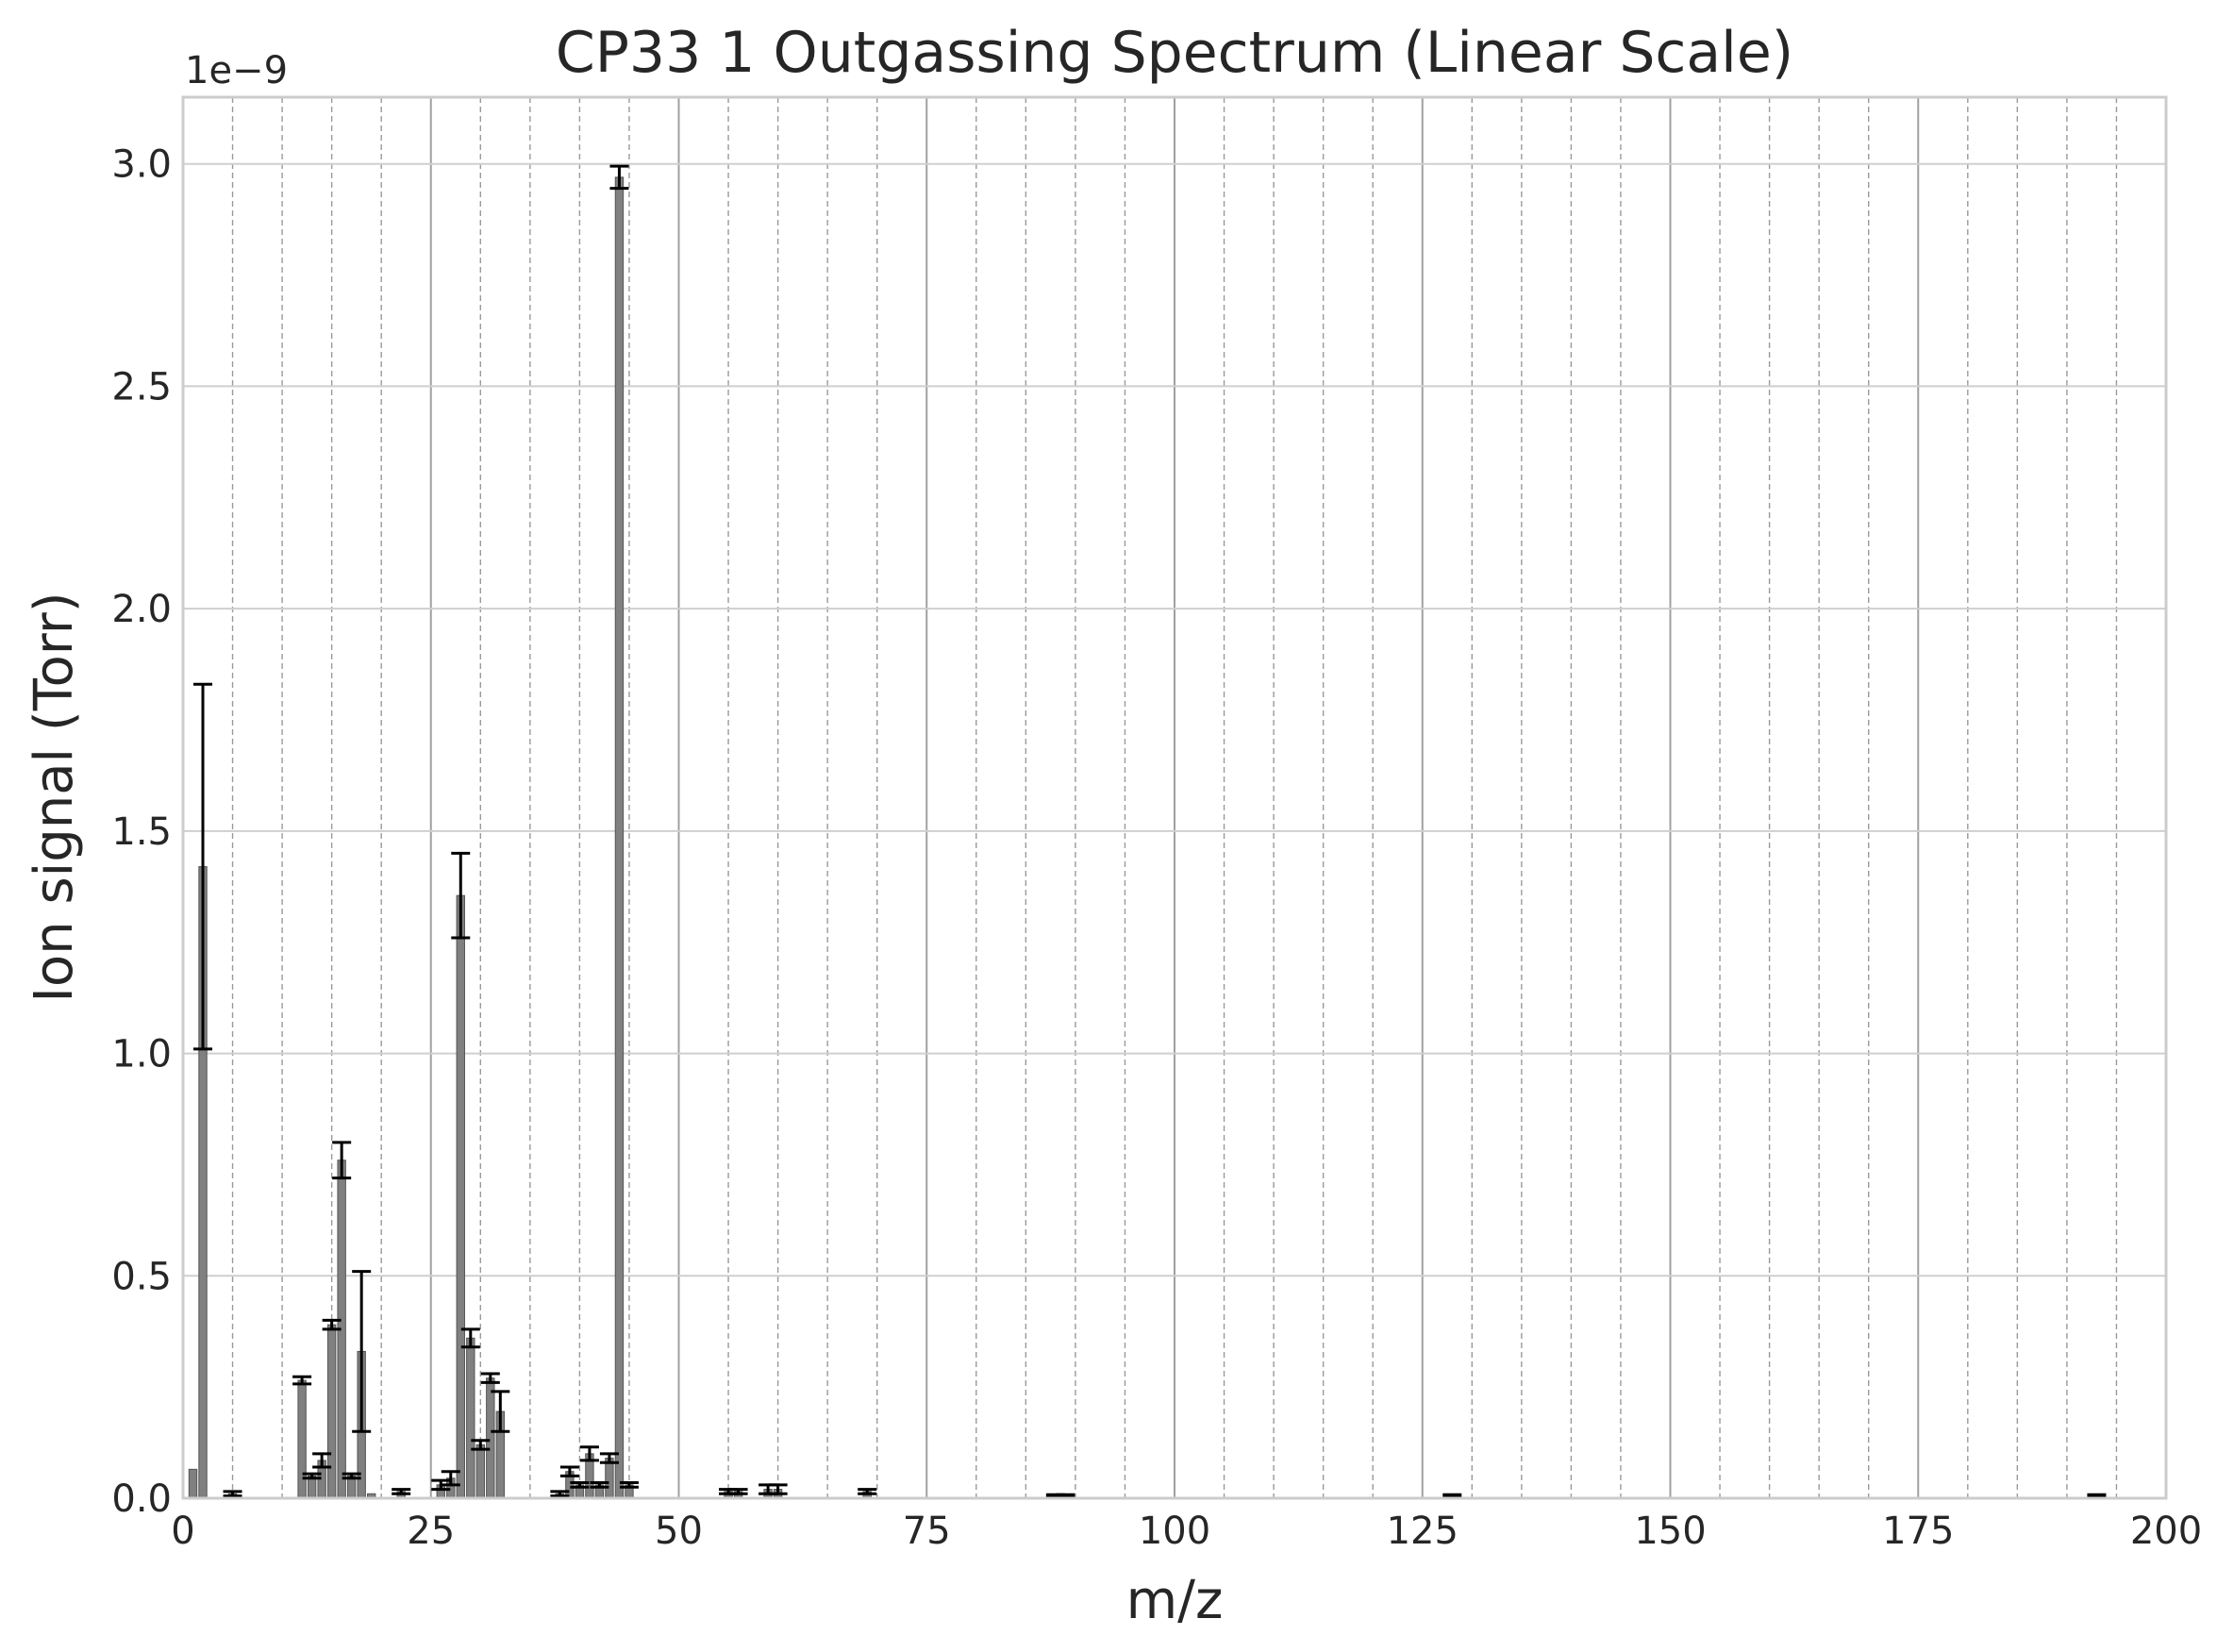 The width and height of the screenshot is (2217, 1652). I want to click on x-tick-labels: 0 25 50 75 100 125 150 175 200, so click(1186, 1531).